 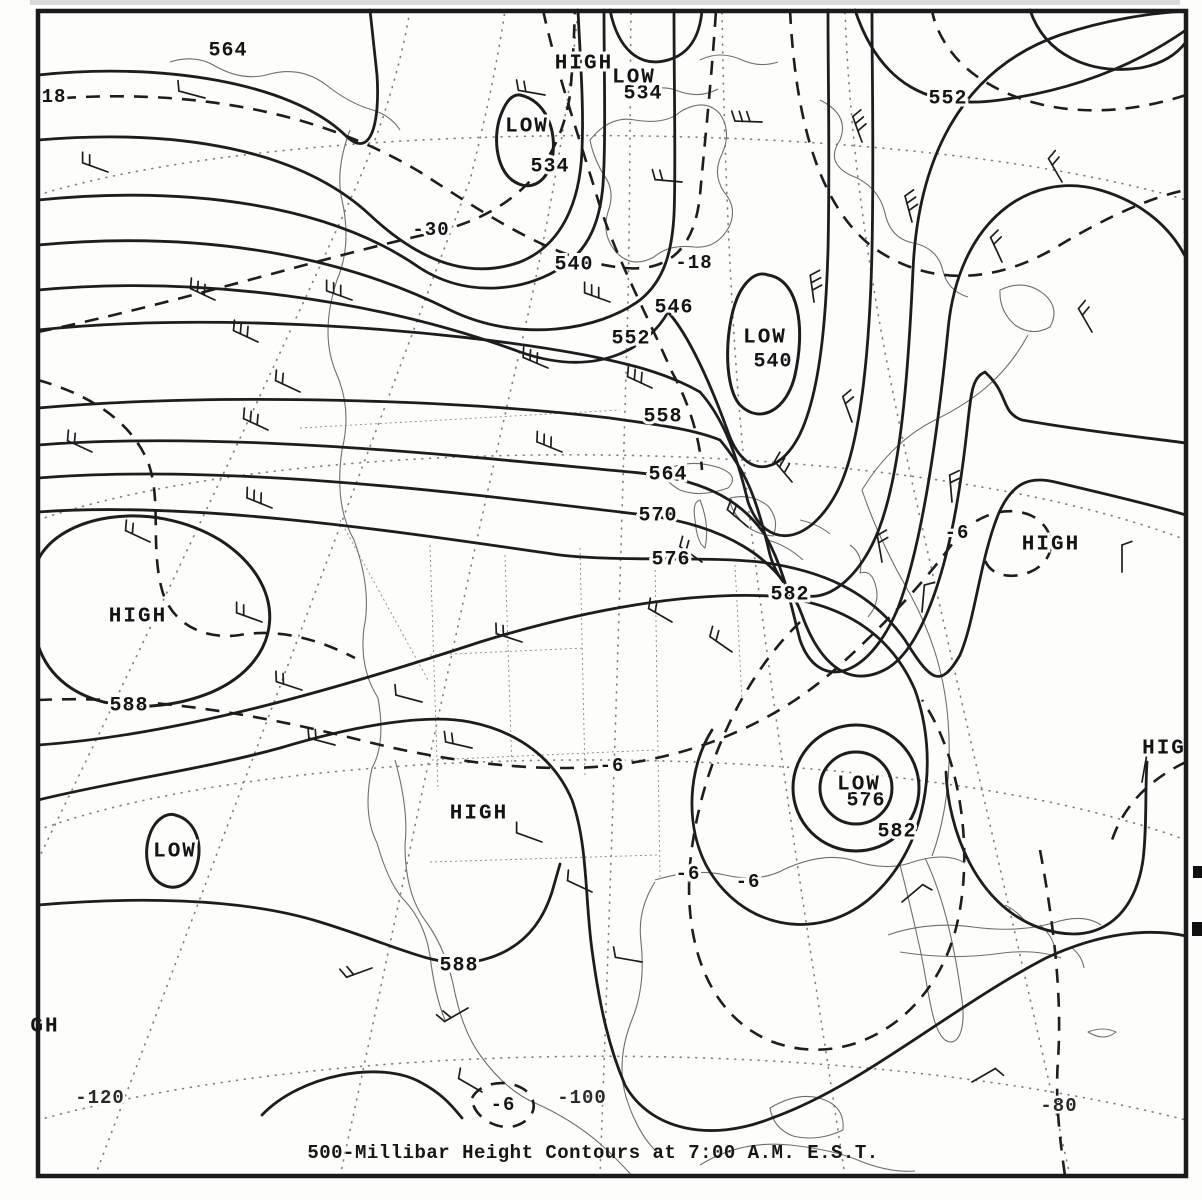 What do you see at coordinates (430, 230) in the screenshot?
I see `temperature-label: -30` at bounding box center [430, 230].